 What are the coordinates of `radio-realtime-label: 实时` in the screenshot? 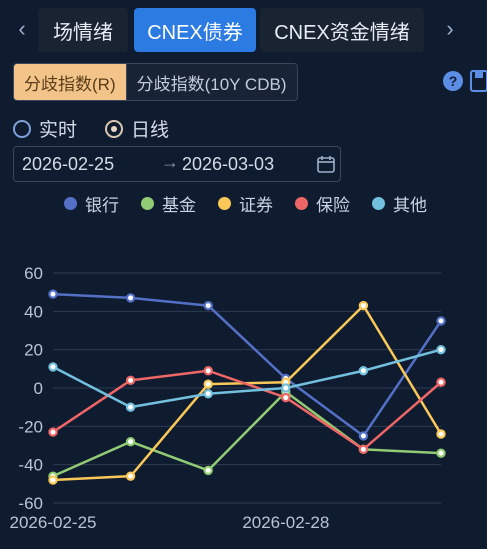 It's located at (58, 130).